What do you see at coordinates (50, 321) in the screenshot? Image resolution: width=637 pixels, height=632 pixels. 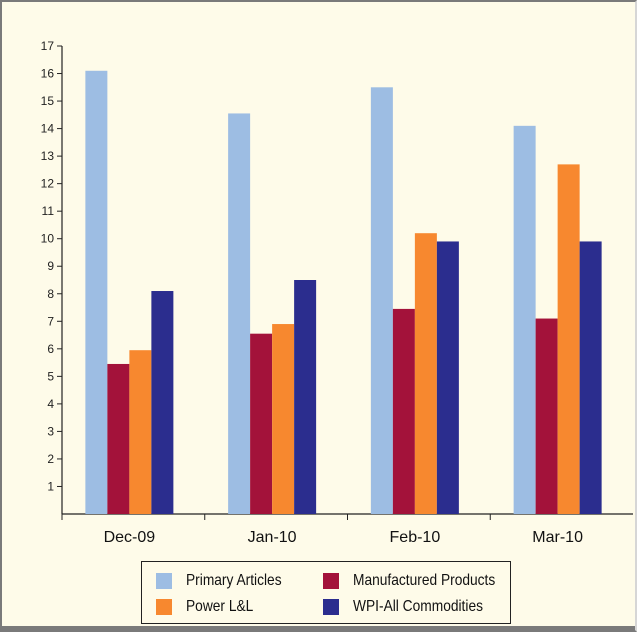 I see `y-tick-label: 7` at bounding box center [50, 321].